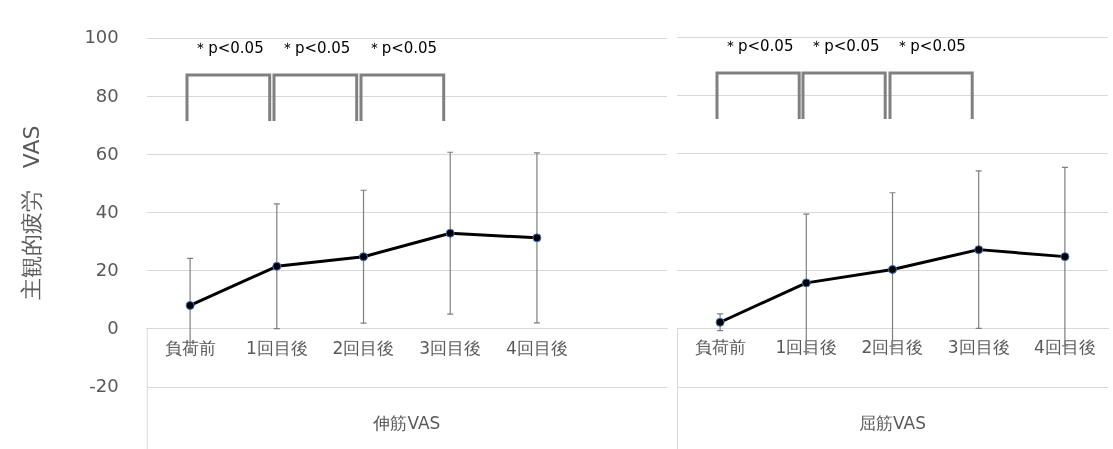  Describe the element at coordinates (104, 385) in the screenshot. I see `y-tick-label: -20` at that location.